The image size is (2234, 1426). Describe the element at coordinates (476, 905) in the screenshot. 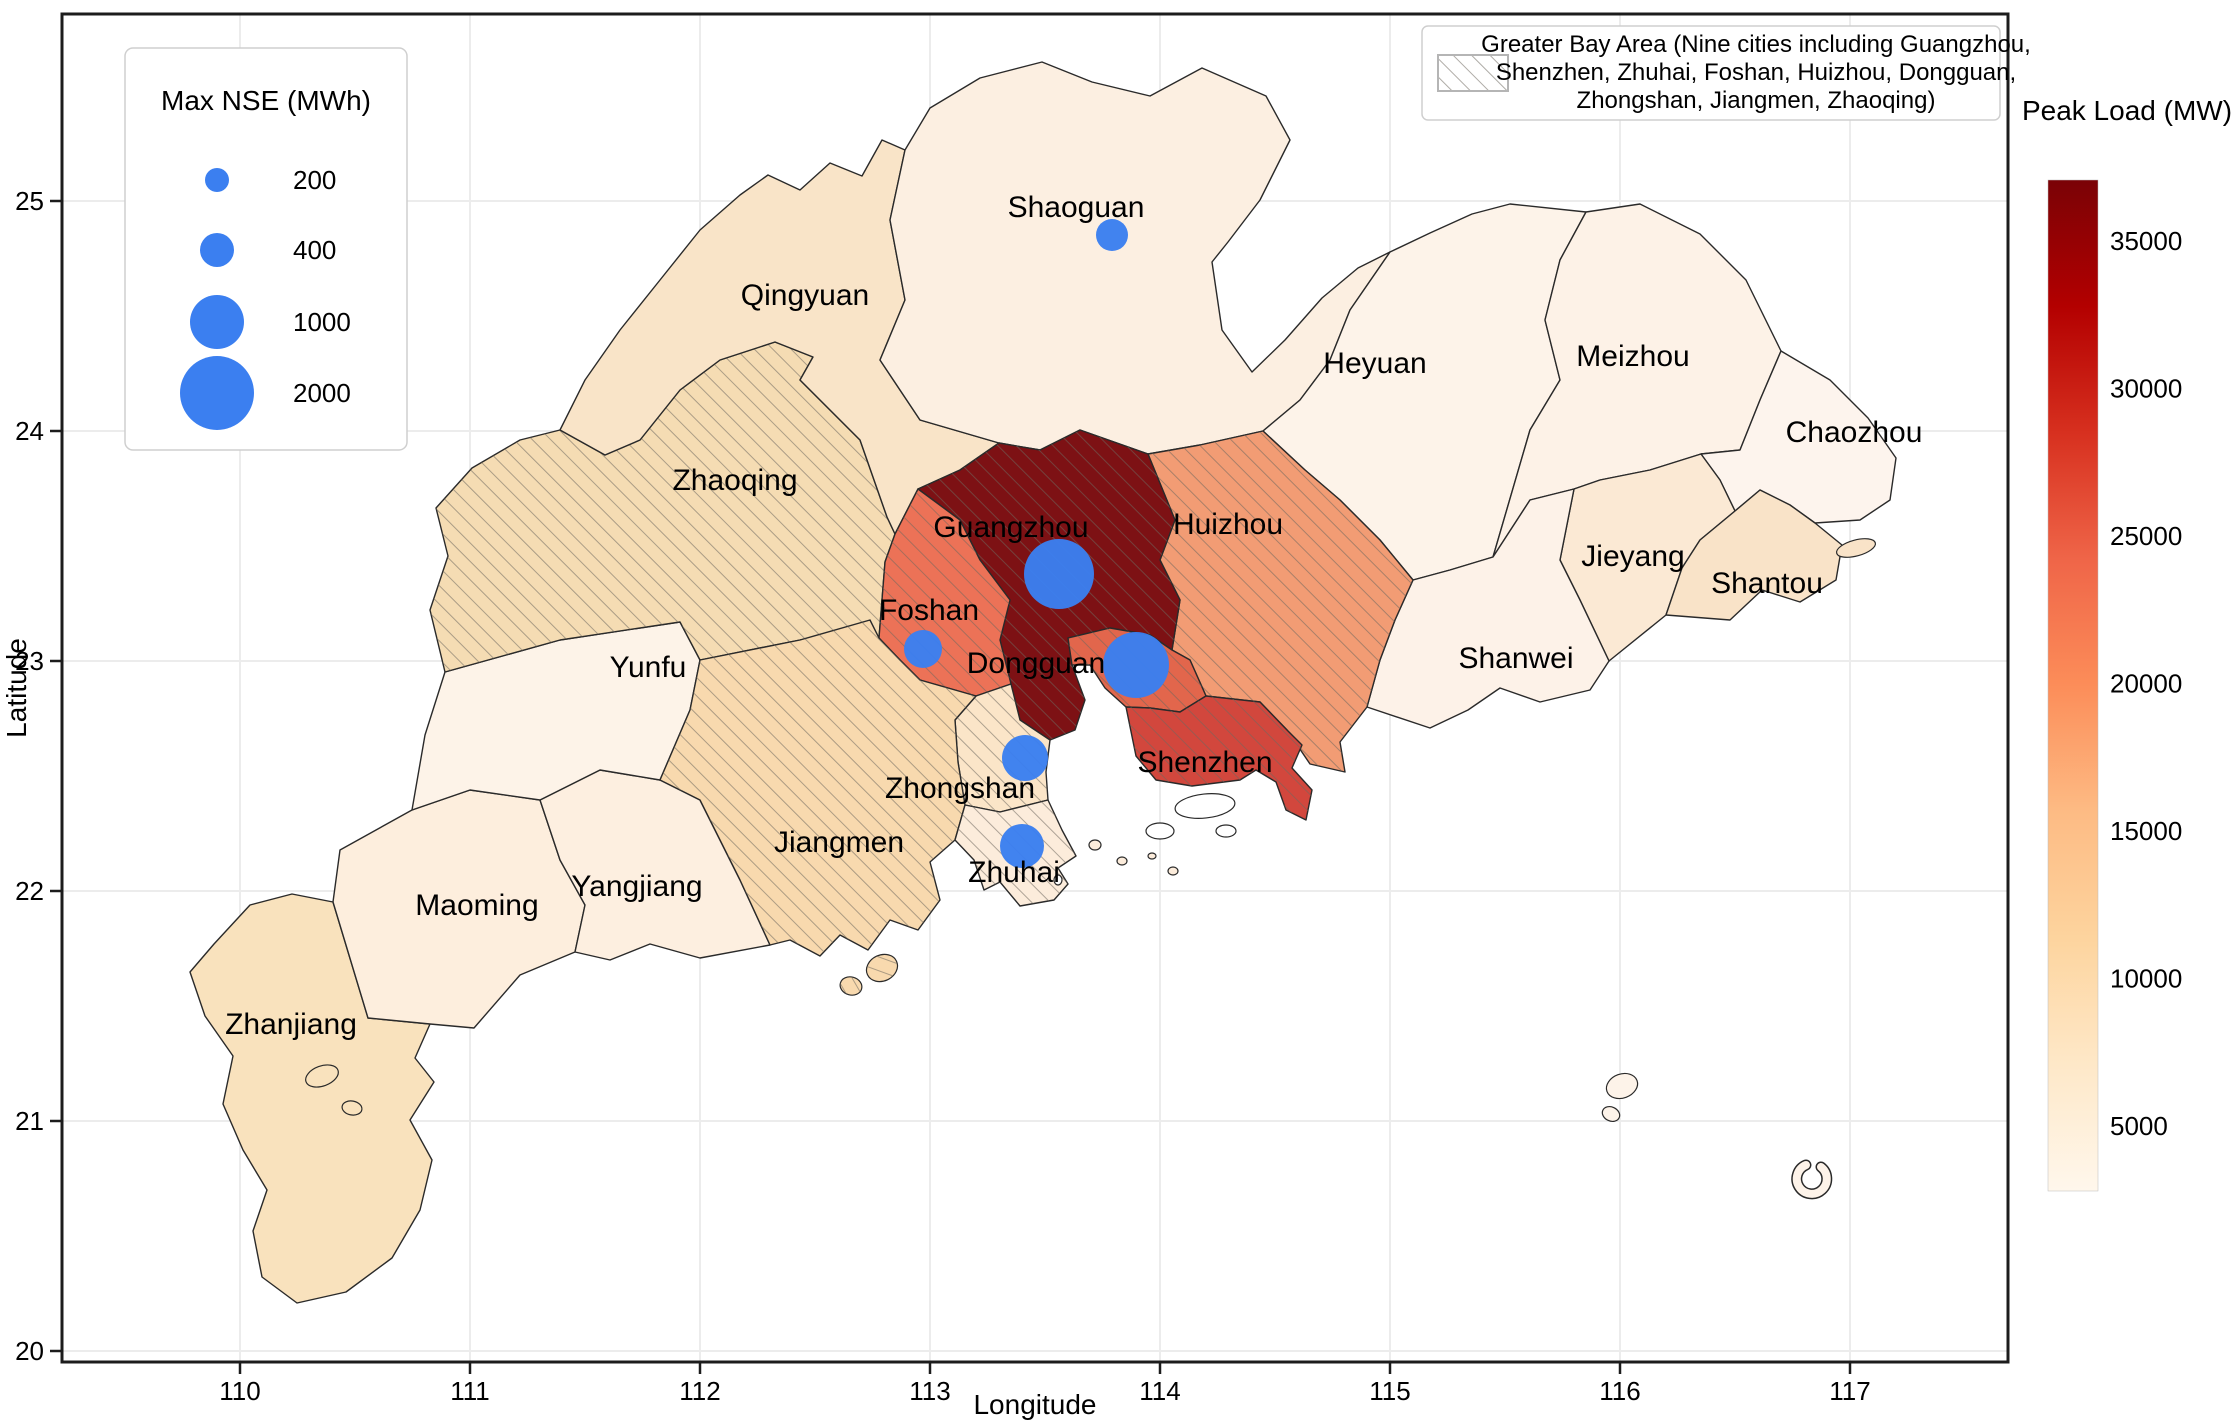

I see `city-label-maoming: Maoming` at that location.